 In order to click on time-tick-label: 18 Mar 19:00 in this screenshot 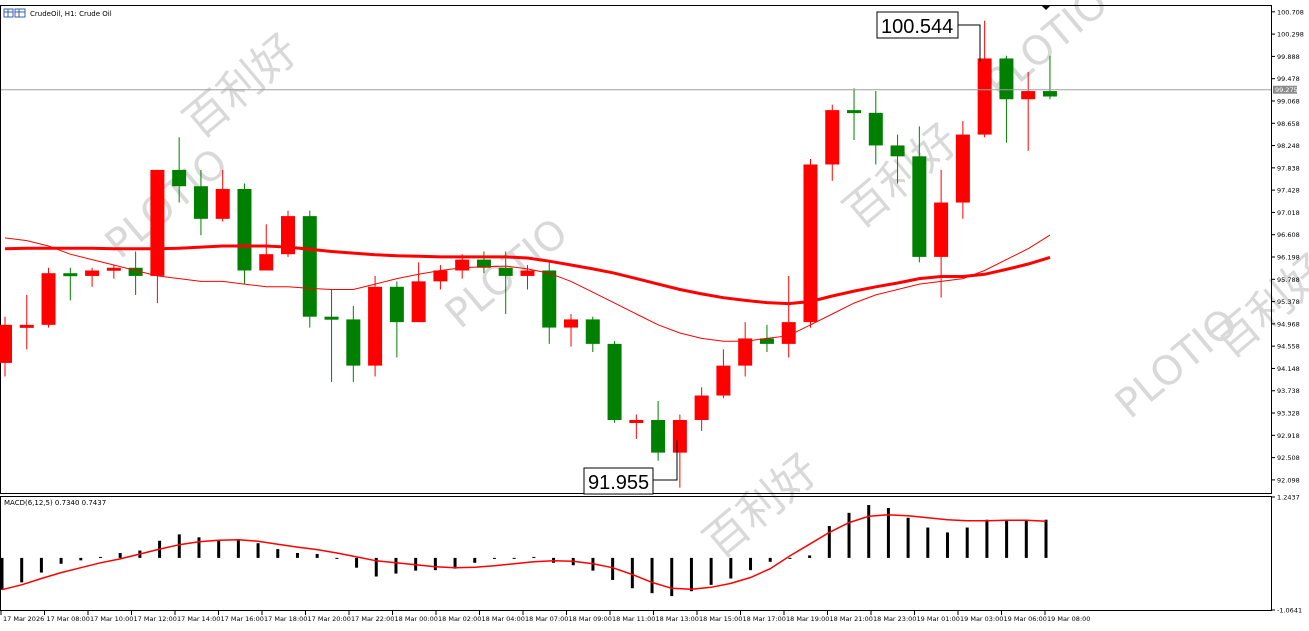, I will do `click(807, 619)`.